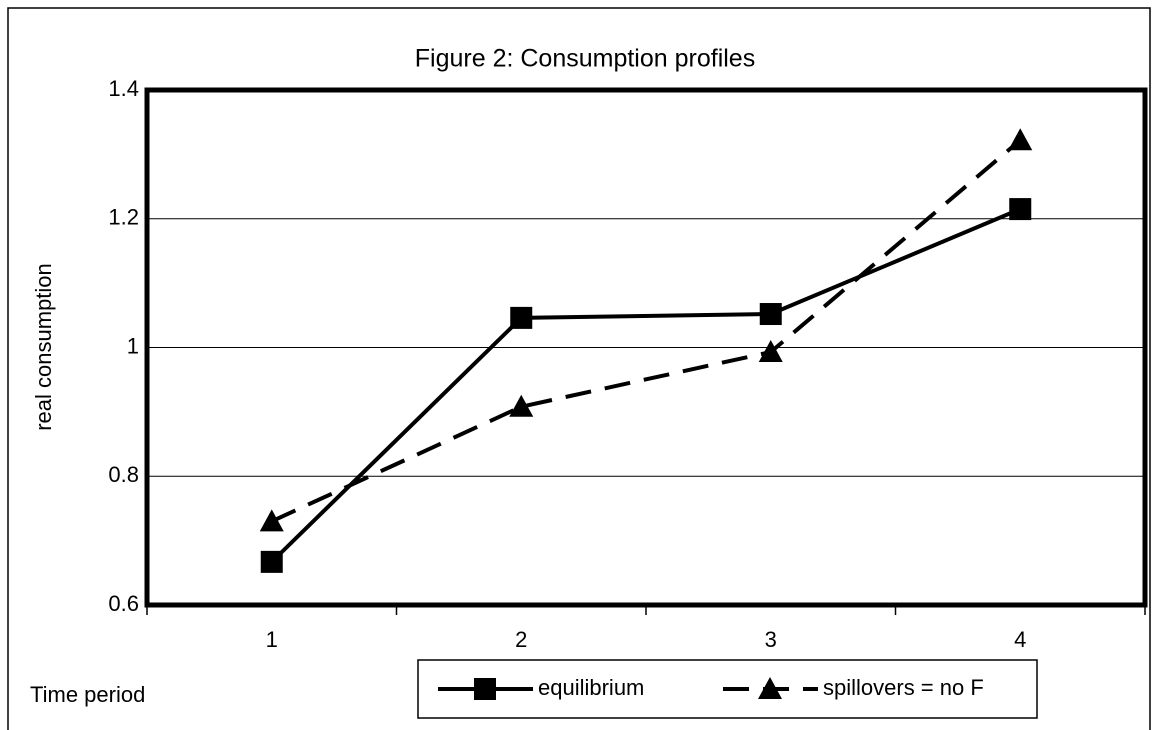 Image resolution: width=1153 pixels, height=730 pixels. Describe the element at coordinates (133, 345) in the screenshot. I see `y-tick-label: 1` at that location.